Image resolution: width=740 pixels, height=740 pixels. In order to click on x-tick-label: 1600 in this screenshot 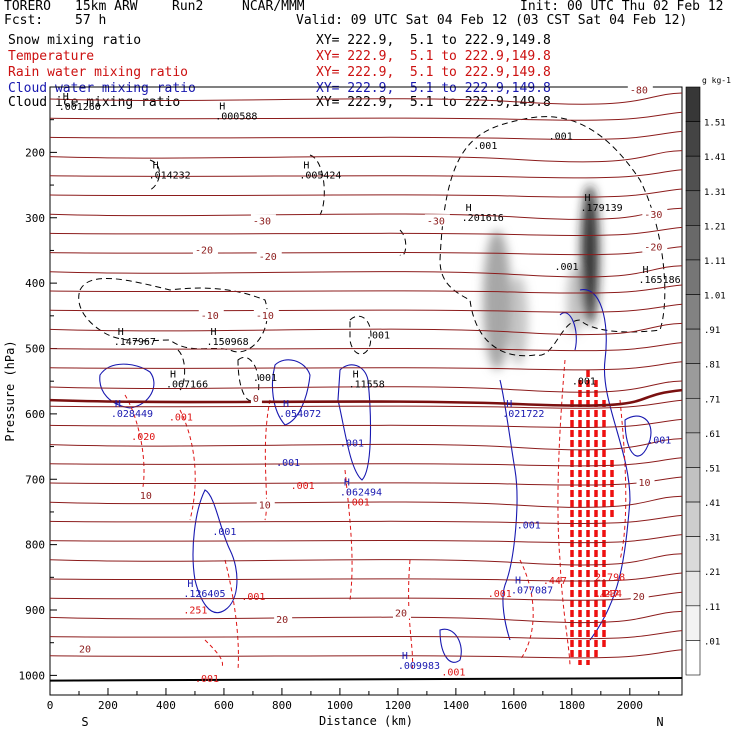, I will do `click(514, 705)`.